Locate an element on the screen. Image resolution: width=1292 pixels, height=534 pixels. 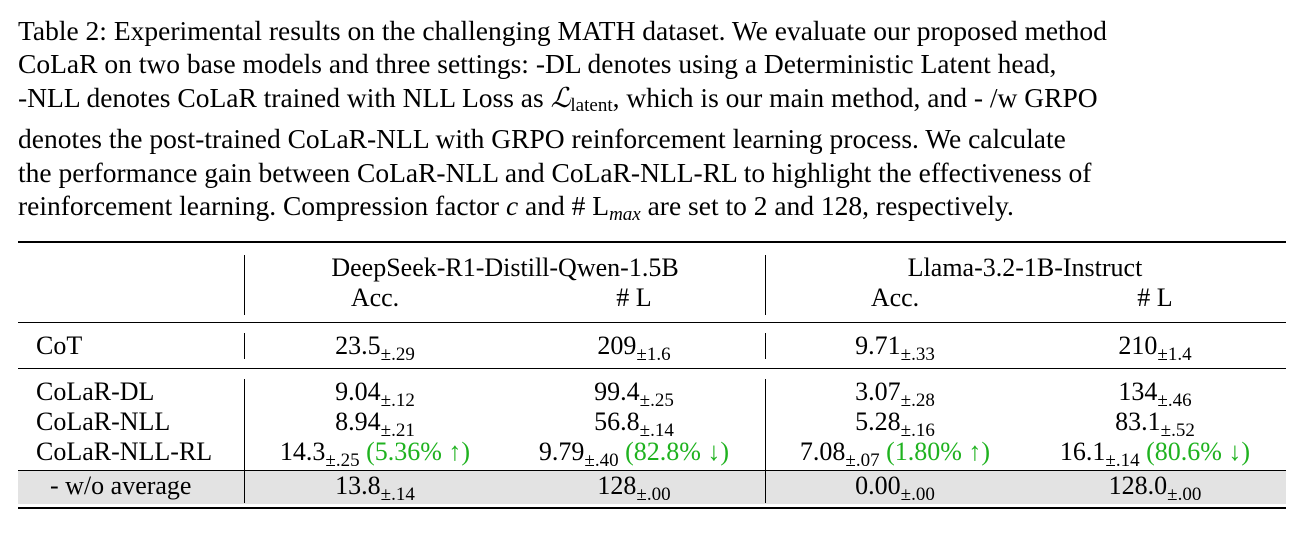
table-cell: 83.1±.52 is located at coordinates (1155, 424).